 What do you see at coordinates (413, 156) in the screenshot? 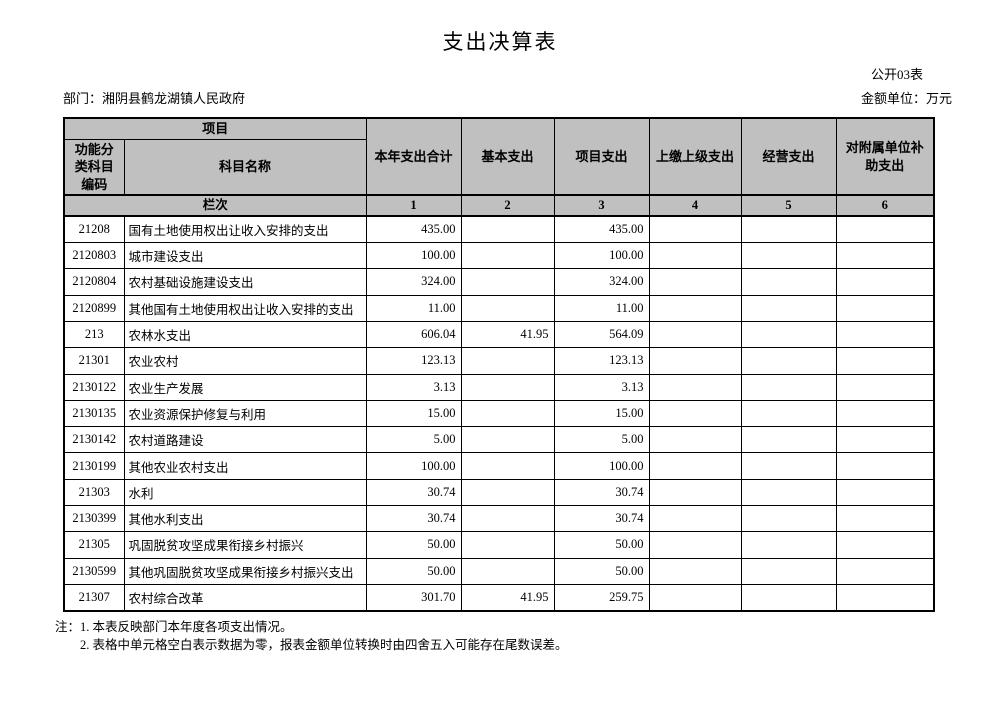
I see `col-header-total-expenditure: 本年支出合计` at bounding box center [413, 156].